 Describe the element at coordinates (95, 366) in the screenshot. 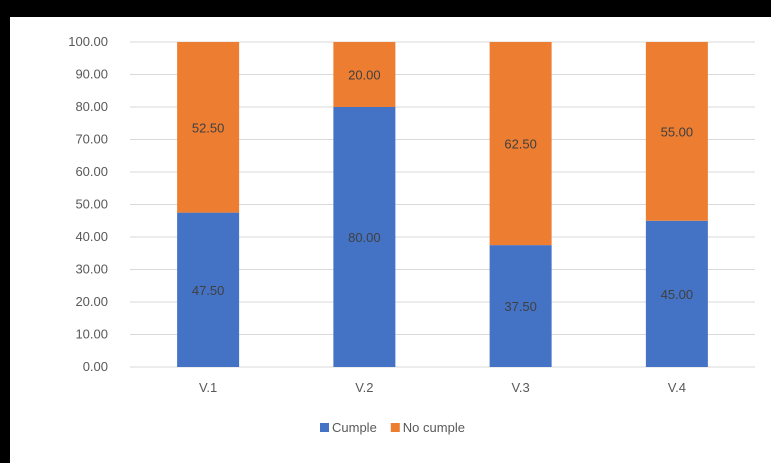

I see `y-tick-label: 0.00` at that location.